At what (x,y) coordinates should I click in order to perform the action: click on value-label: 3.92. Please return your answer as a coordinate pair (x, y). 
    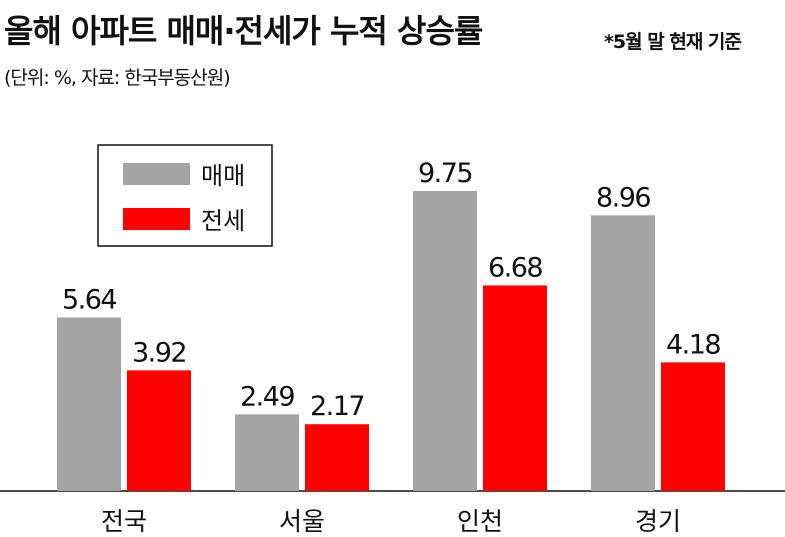
    Looking at the image, I should click on (159, 352).